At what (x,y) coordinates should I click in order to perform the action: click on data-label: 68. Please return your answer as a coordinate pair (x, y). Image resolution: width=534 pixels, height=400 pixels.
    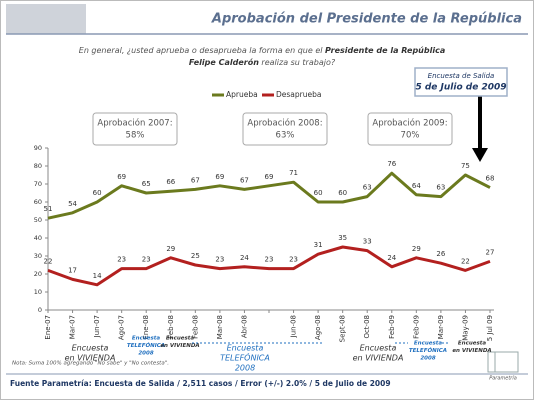
    Looking at the image, I should click on (490, 179).